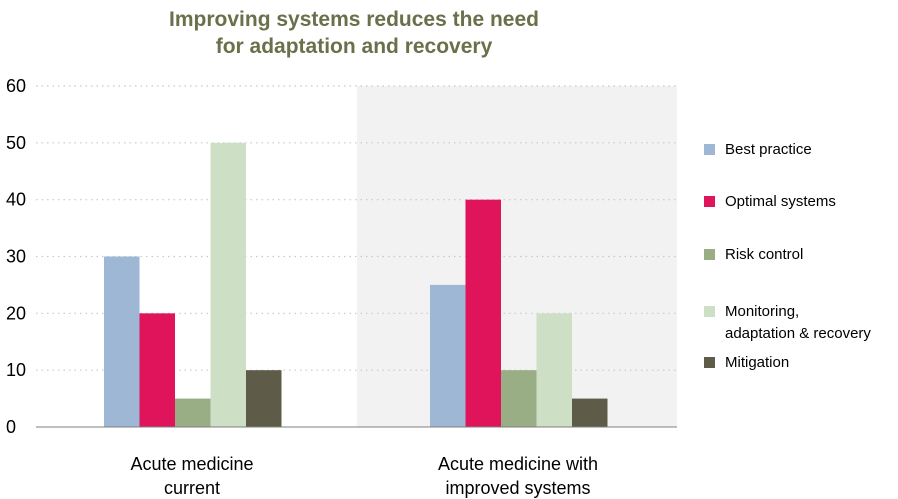  Describe the element at coordinates (757, 362) in the screenshot. I see `legend-label: Mitigation` at that location.